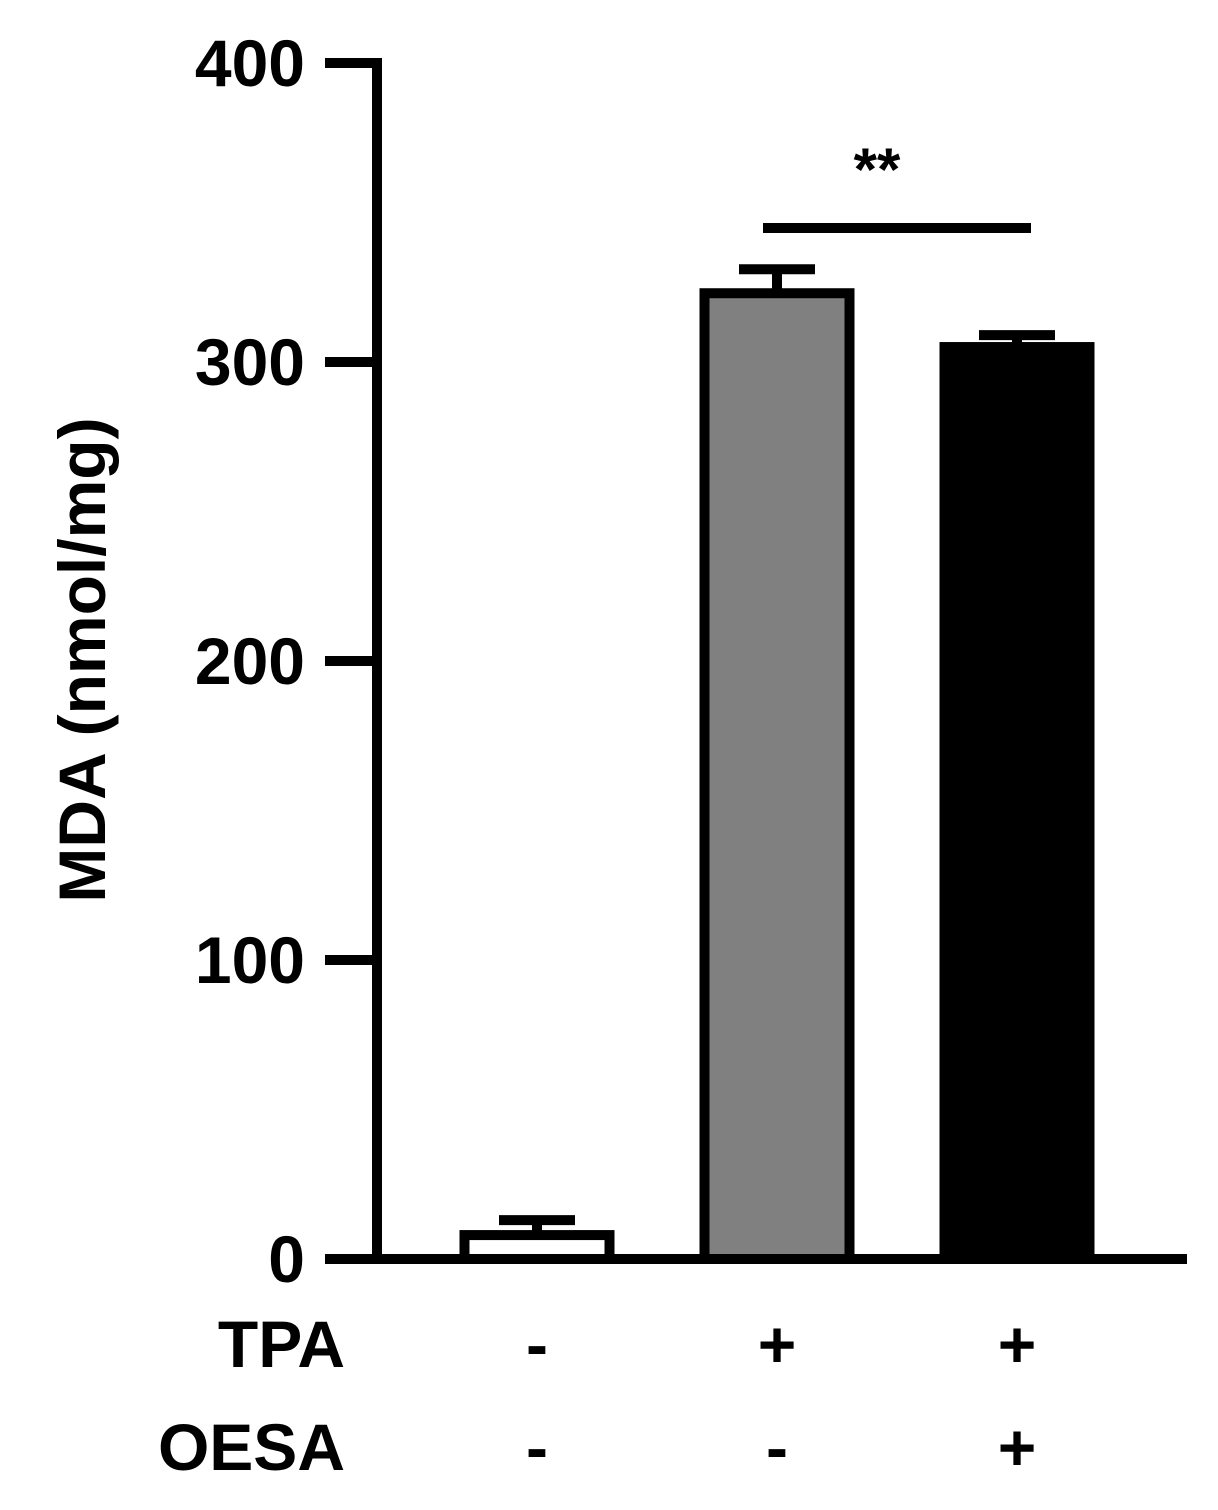  I want to click on y-tick-label: 200, so click(250, 661).